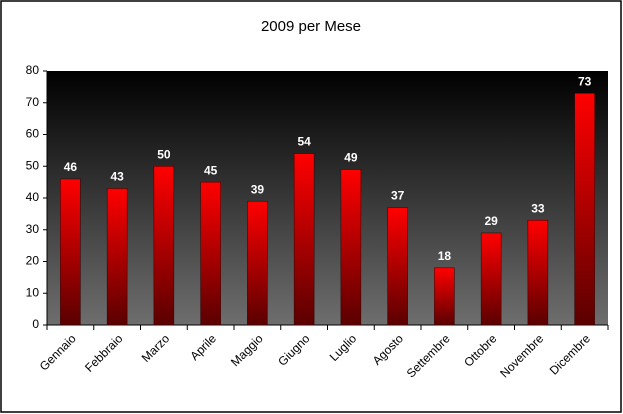 This screenshot has width=623, height=414. What do you see at coordinates (33, 134) in the screenshot?
I see `y-tick-label: 60` at bounding box center [33, 134].